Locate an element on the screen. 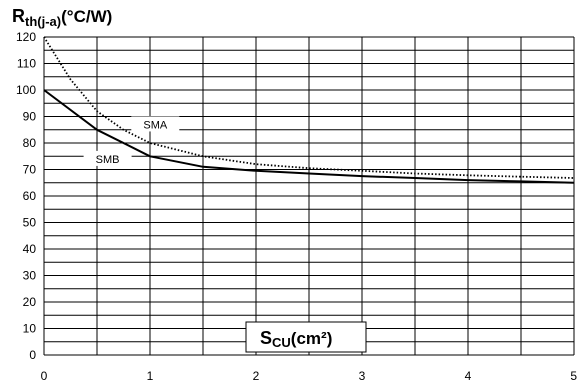 This screenshot has width=579, height=387. series-label-sma: SMA is located at coordinates (155, 124).